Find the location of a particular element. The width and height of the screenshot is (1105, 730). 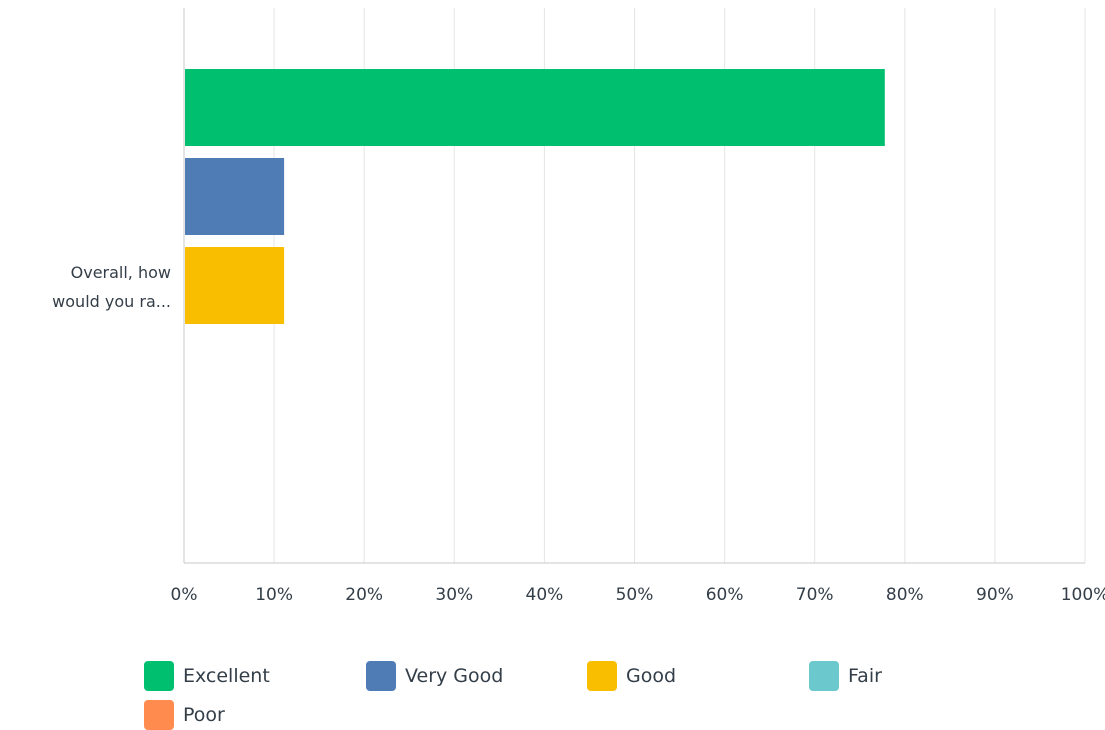

x-tick-label: 0% is located at coordinates (184, 595).